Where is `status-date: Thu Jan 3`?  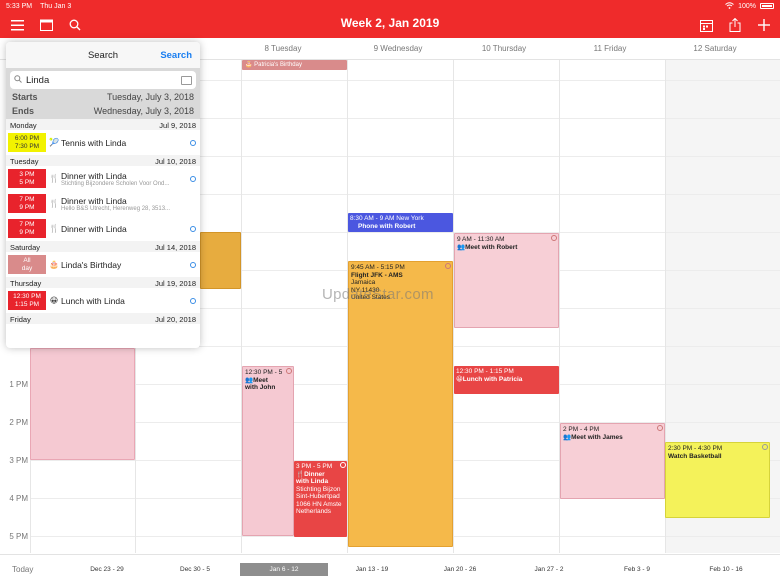
status-date: Thu Jan 3 is located at coordinates (56, 6).